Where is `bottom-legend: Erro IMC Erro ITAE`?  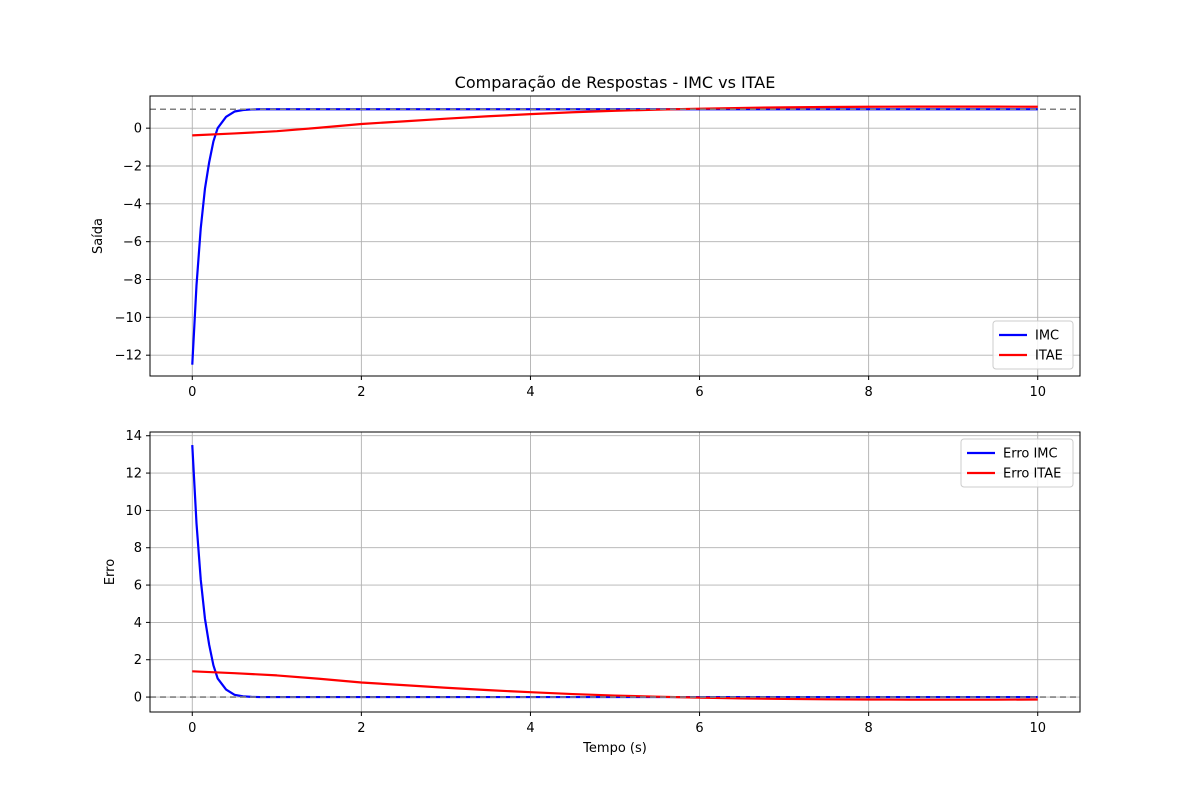
bottom-legend: Erro IMC Erro ITAE is located at coordinates (1017, 463).